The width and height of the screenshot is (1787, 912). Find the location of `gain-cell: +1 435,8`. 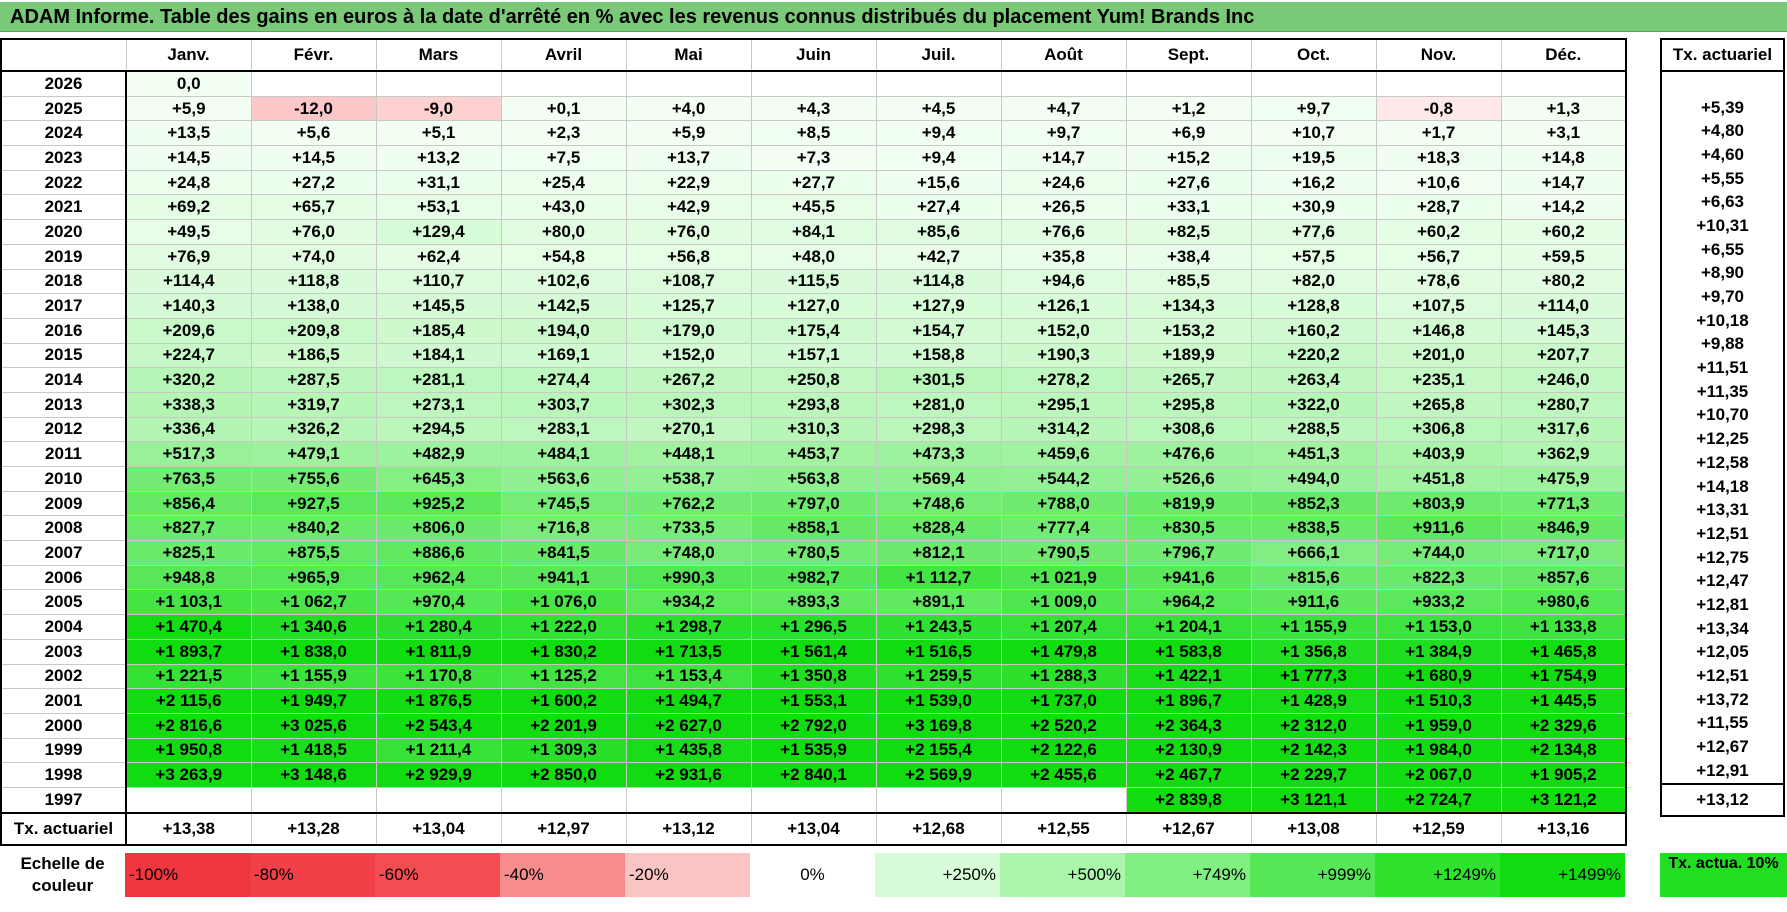

gain-cell: +1 435,8 is located at coordinates (688, 750).